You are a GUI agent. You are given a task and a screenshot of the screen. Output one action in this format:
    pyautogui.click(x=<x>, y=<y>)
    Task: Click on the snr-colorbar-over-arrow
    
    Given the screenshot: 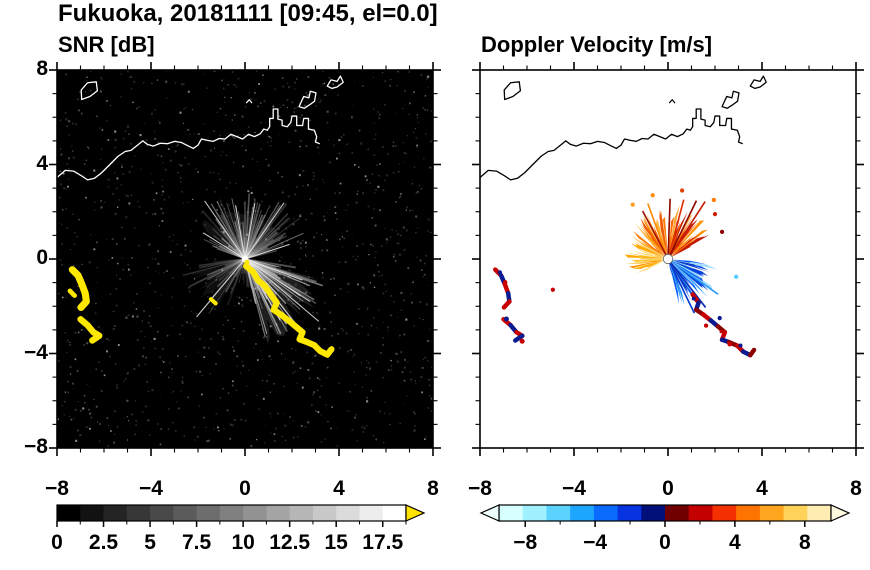 What is the action you would take?
    pyautogui.click(x=415, y=513)
    